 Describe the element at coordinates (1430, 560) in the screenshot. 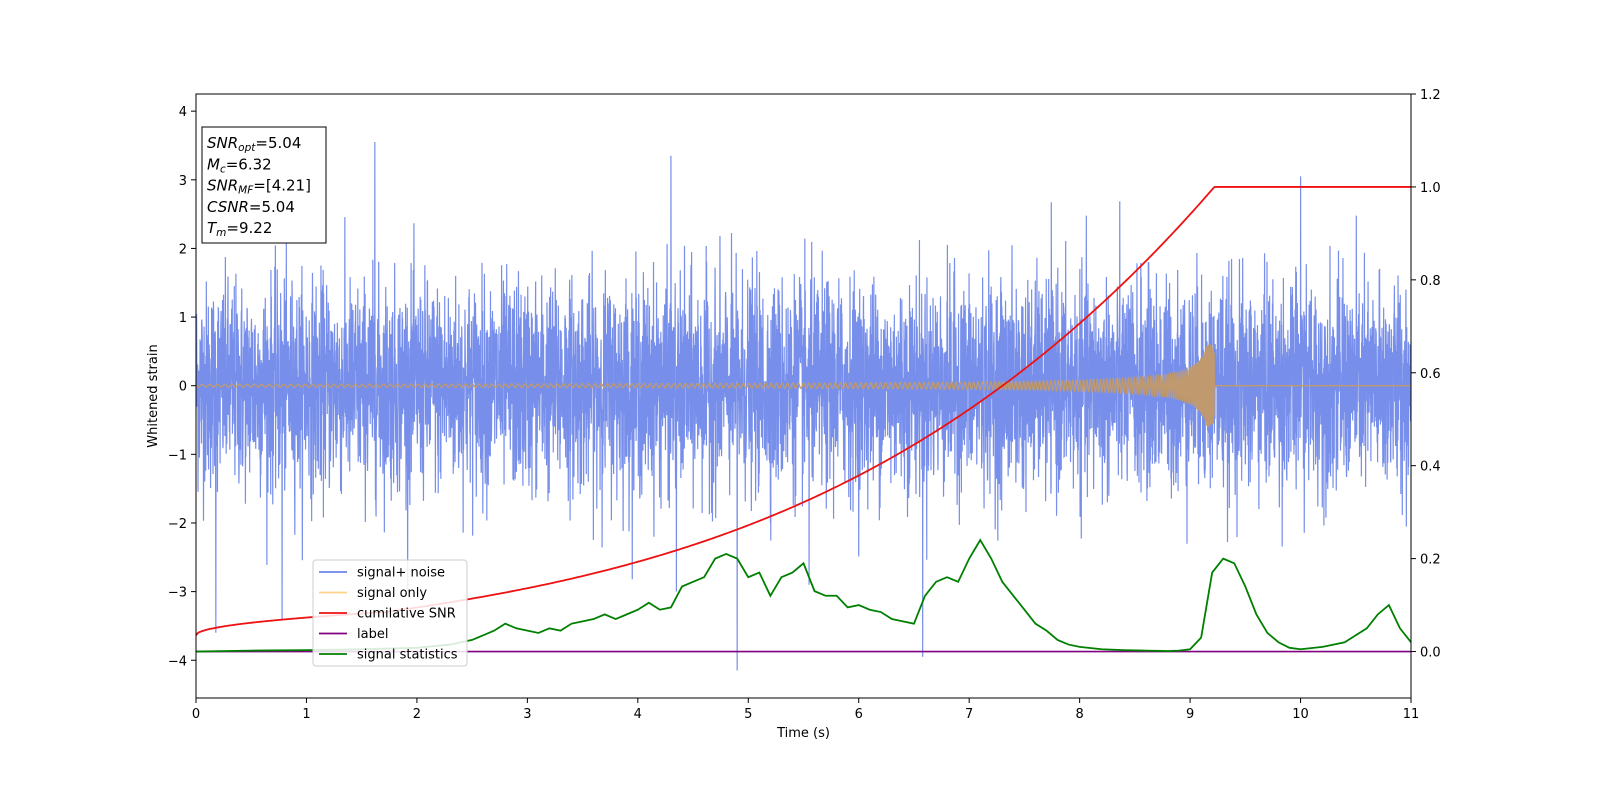

I see `y2-tick-label: 0.2` at that location.